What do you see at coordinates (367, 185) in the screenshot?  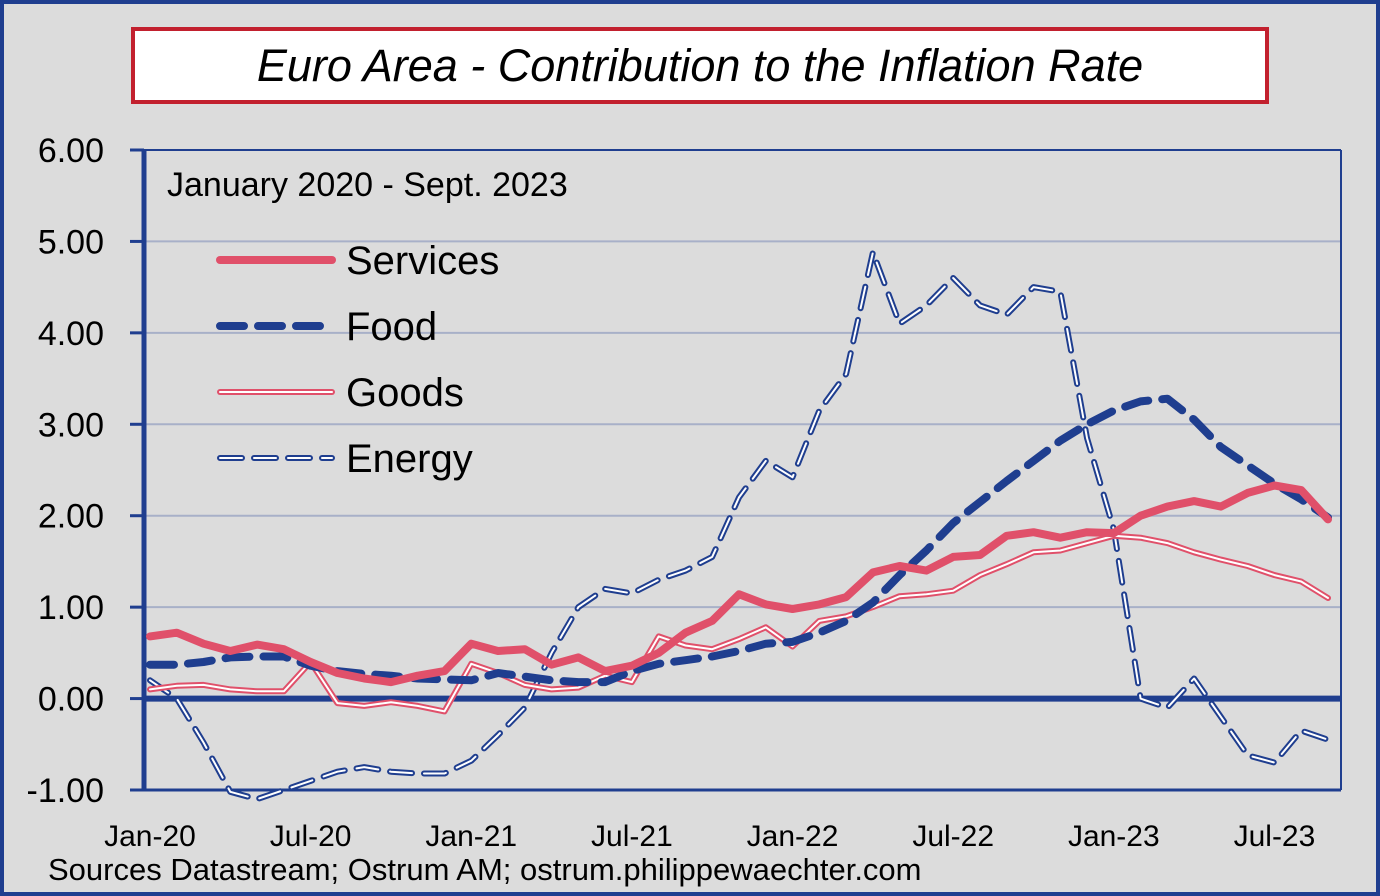 I see `chart-subtitle: January 2020 - Sept. 2023` at bounding box center [367, 185].